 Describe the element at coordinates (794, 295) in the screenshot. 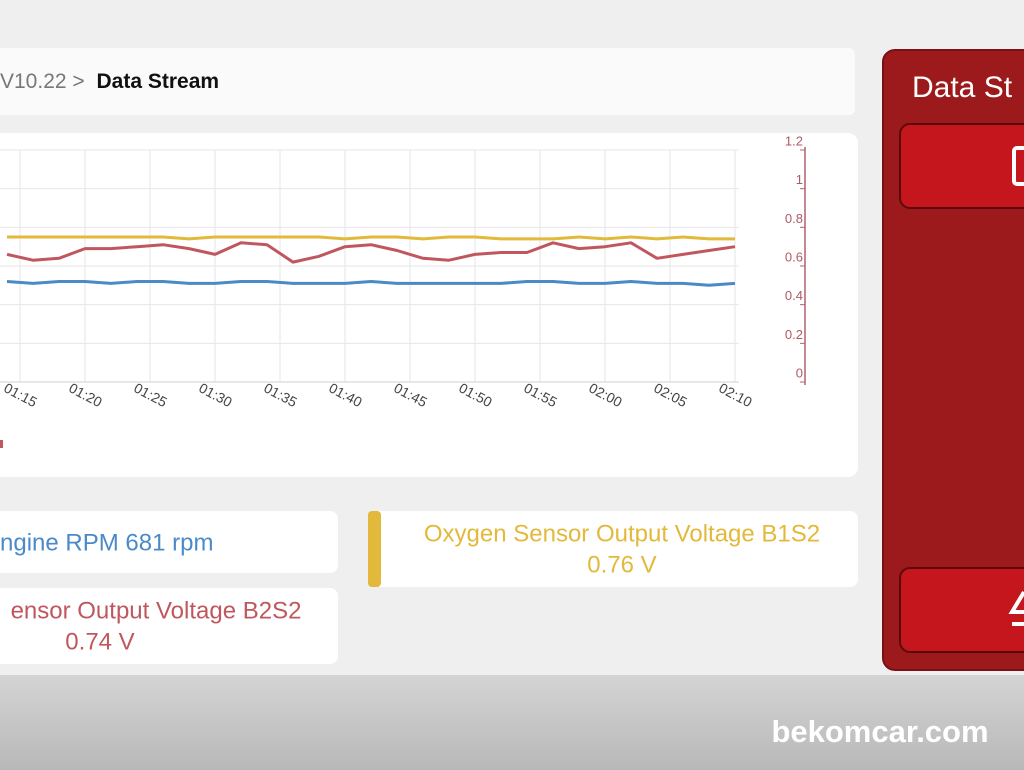

I see `y2-tick-label: 0.4` at that location.